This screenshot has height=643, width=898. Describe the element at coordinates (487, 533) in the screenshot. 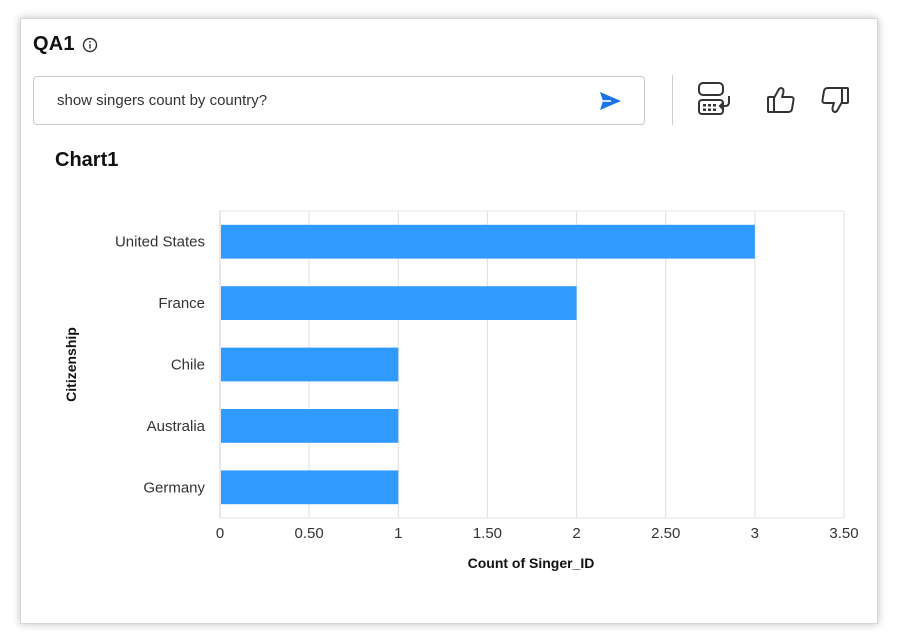

I see `x-tick-label: 1.50` at that location.